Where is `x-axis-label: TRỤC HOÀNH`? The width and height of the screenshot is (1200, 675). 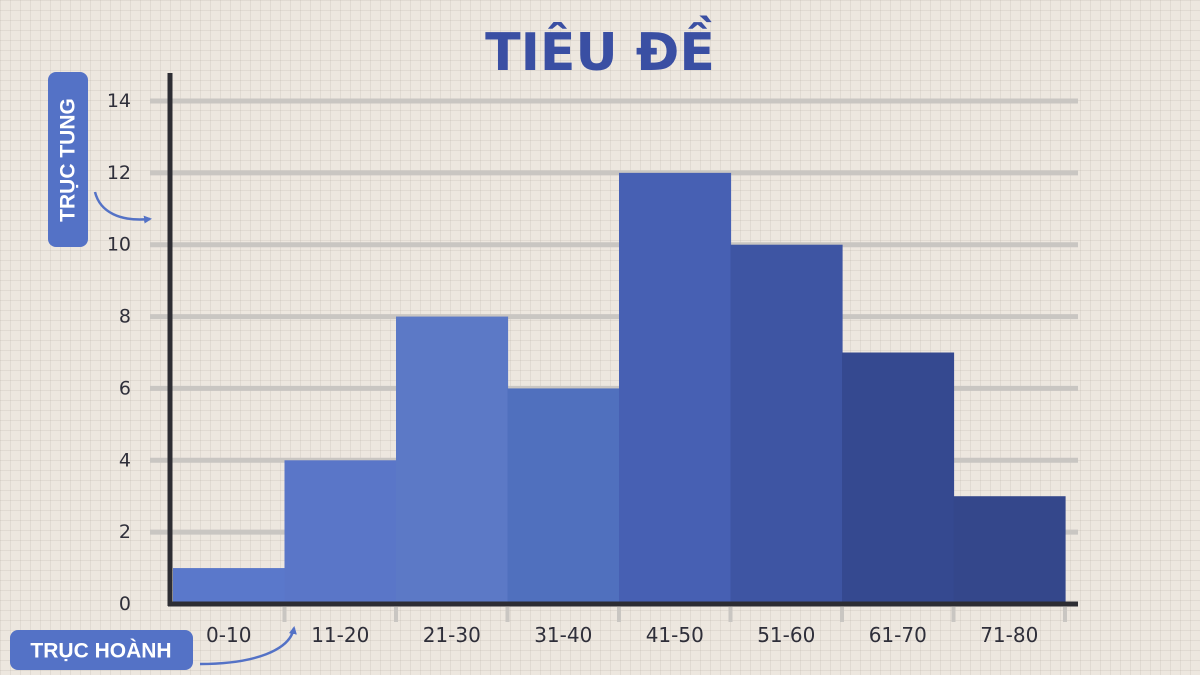 x-axis-label: TRỤC HOÀNH is located at coordinates (101, 650).